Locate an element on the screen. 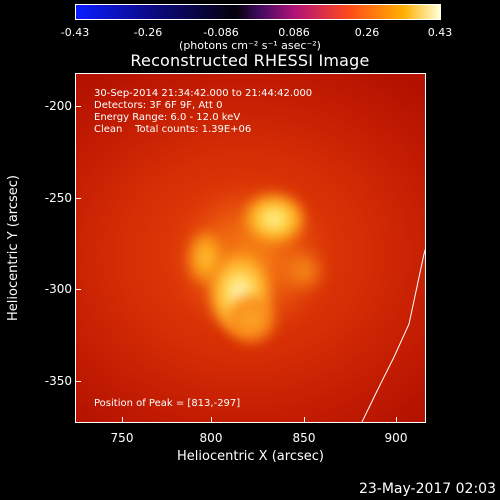  flare-source-right is located at coordinates (304, 271).